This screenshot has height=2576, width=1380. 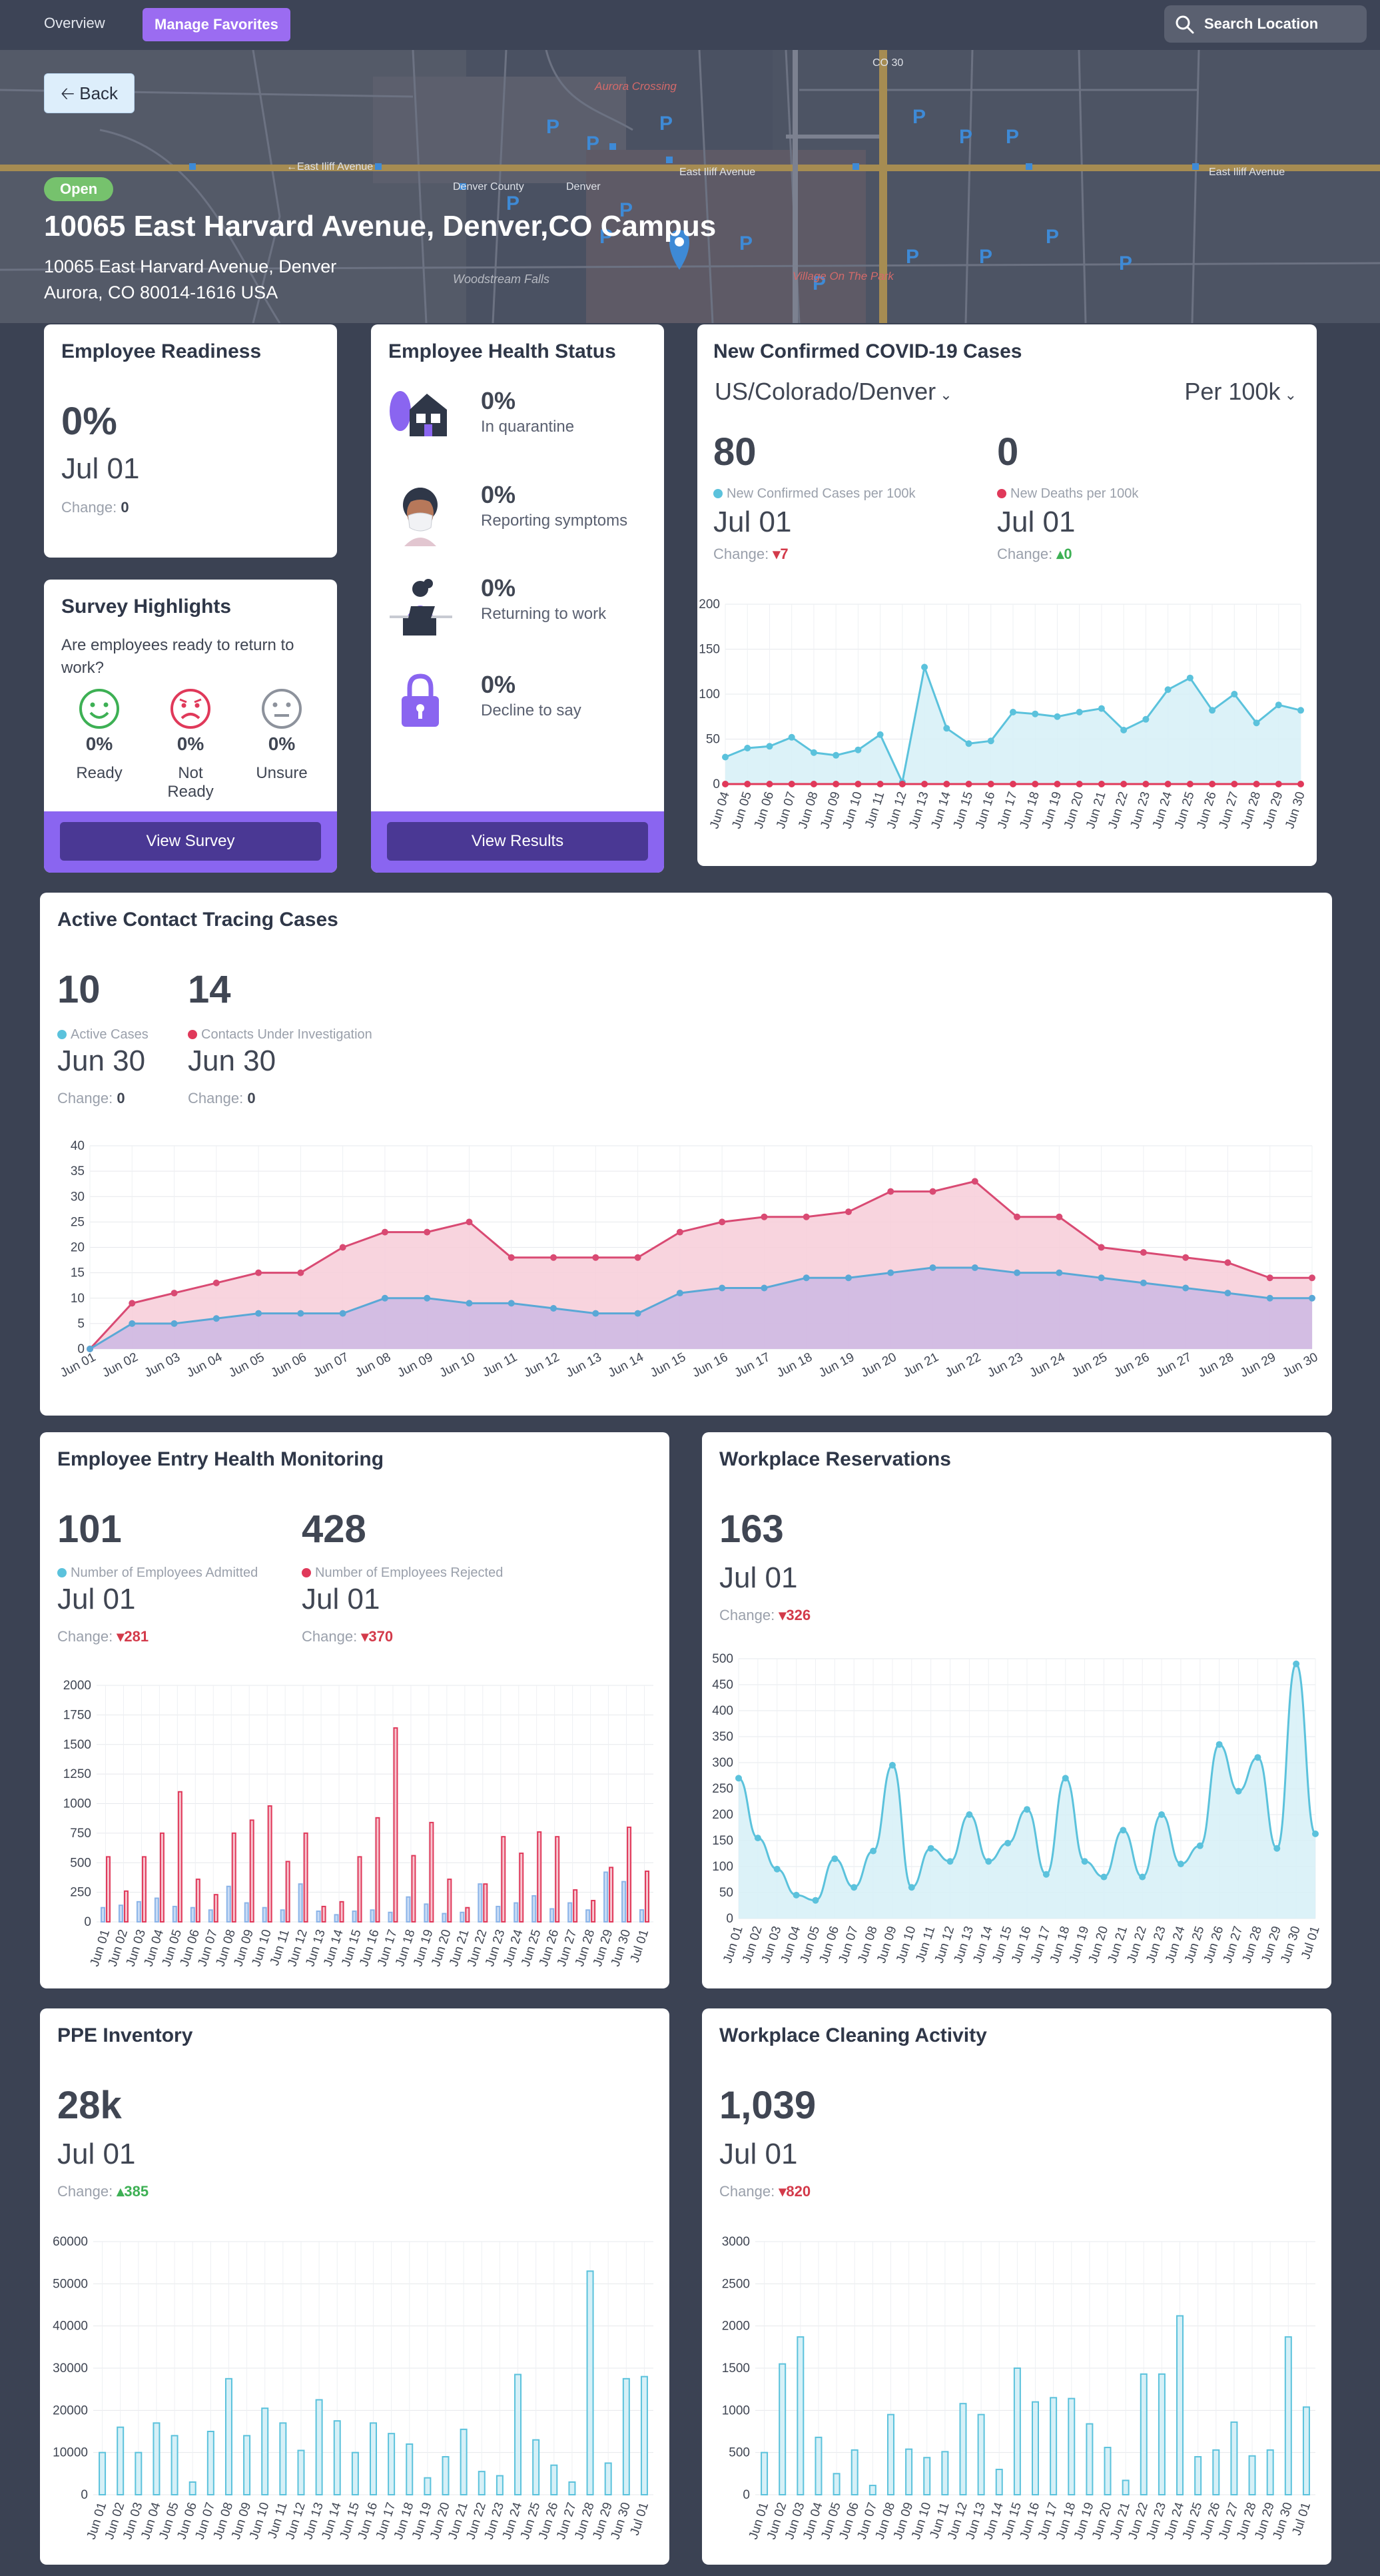 I want to click on x-tick-label: Jun 05, so click(x=246, y=1365).